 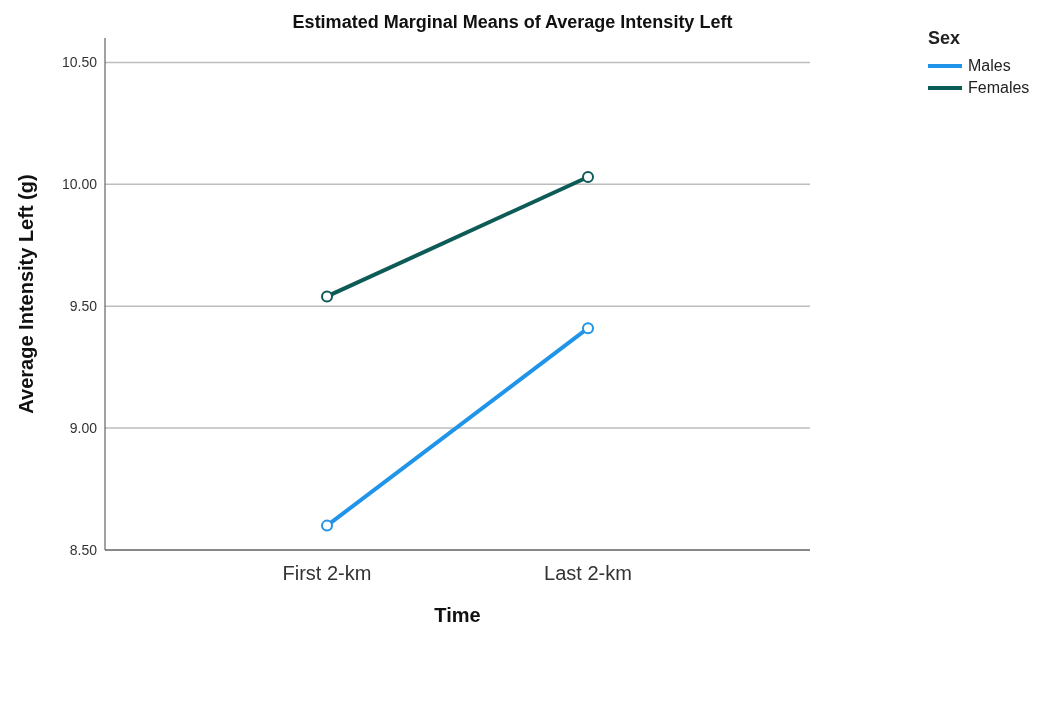 I want to click on x-tick-label: Last 2-km, so click(x=588, y=573).